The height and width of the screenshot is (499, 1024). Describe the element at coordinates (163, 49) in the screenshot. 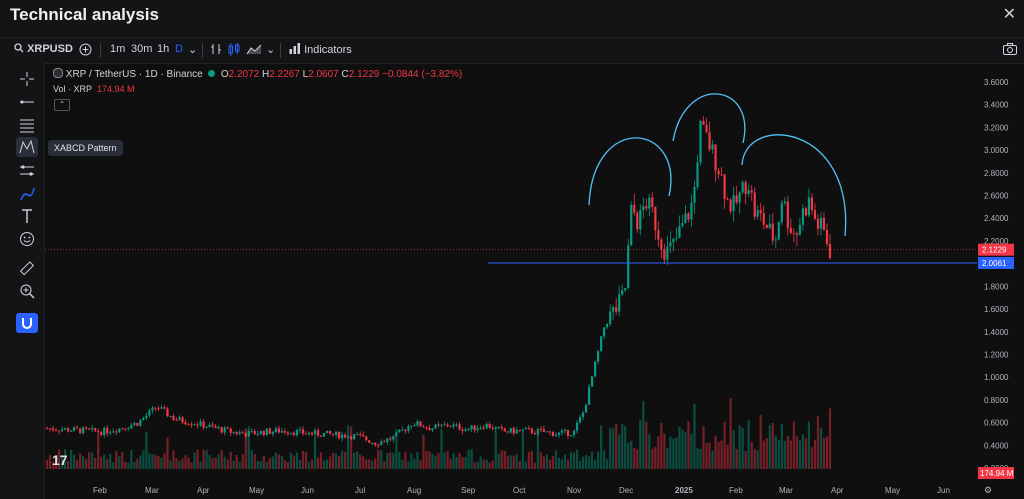

I see `interval-1h: 1h` at that location.